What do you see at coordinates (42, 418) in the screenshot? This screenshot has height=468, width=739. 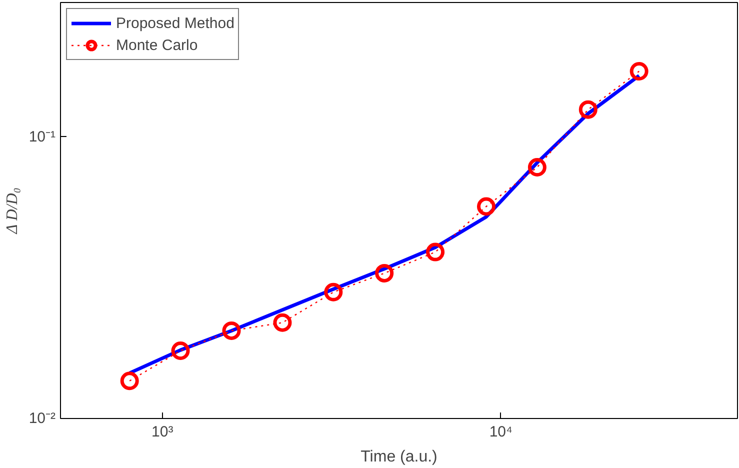 I see `y-tick-label: 10⁻²` at bounding box center [42, 418].